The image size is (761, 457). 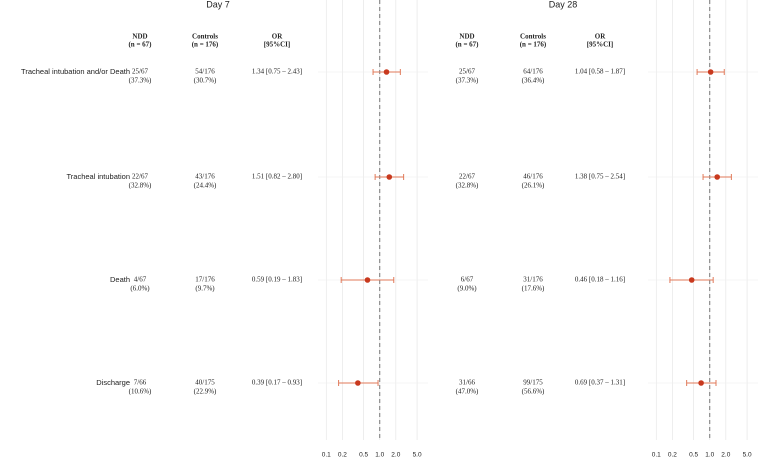 What do you see at coordinates (140, 392) in the screenshot?
I see `ndd-cell: (10.6%)` at bounding box center [140, 392].